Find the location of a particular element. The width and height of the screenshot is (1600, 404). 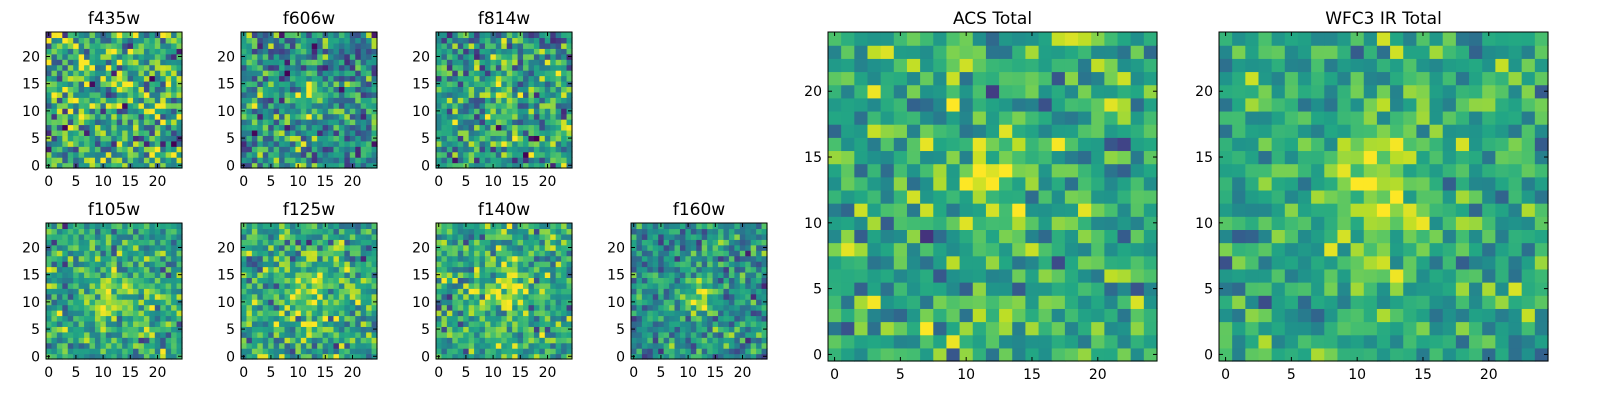

x-tick-label: 20 is located at coordinates (548, 373).